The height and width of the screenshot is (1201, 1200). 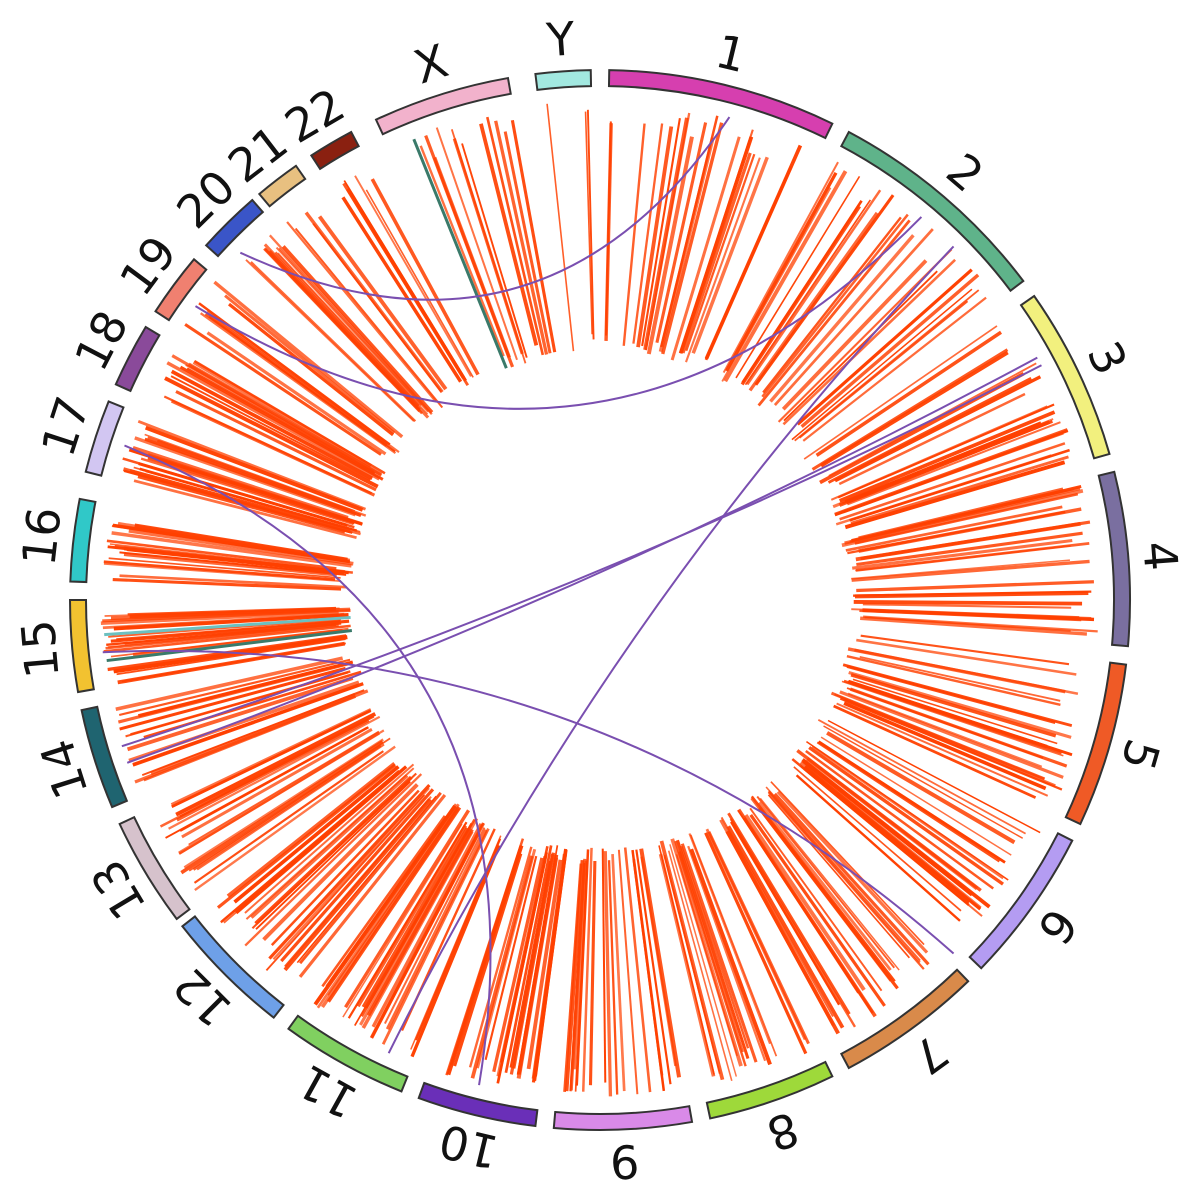 What do you see at coordinates (431, 64) in the screenshot?
I see `chromosome-label: X` at bounding box center [431, 64].